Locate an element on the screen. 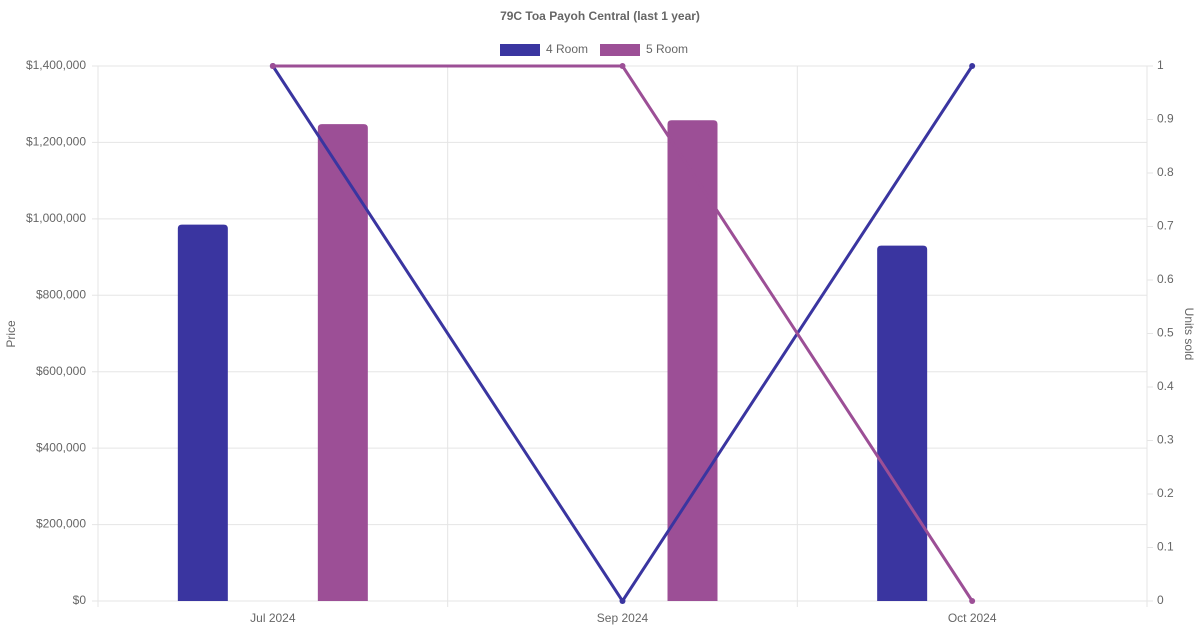 This screenshot has height=630, width=1200. y2-tick-label: 0 is located at coordinates (1160, 600).